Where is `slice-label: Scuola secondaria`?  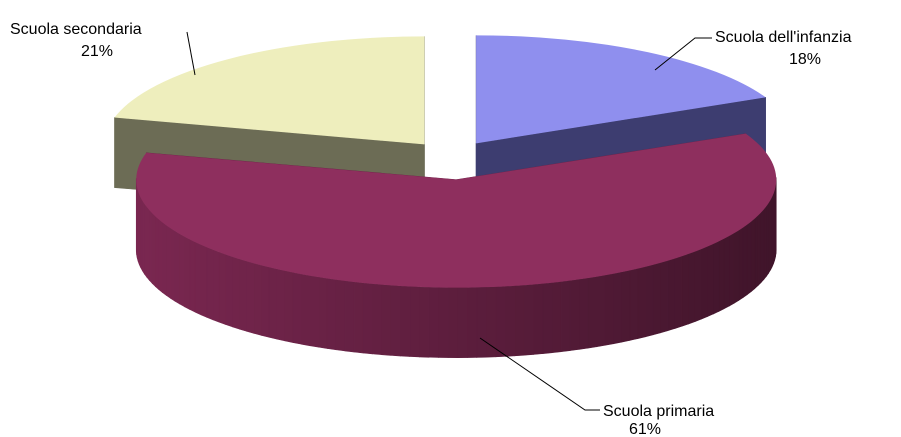 slice-label: Scuola secondaria is located at coordinates (76, 29).